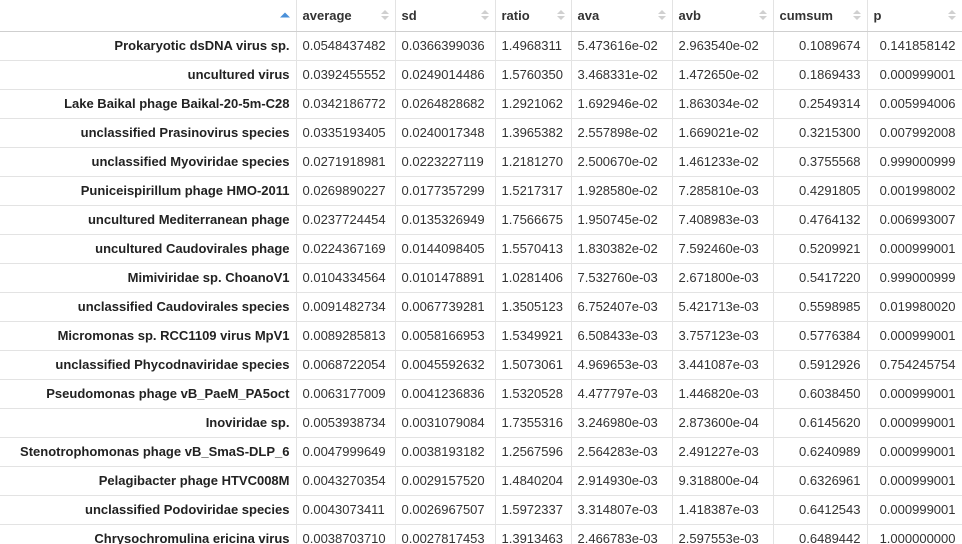 The height and width of the screenshot is (544, 962). Describe the element at coordinates (622, 104) in the screenshot. I see `cell-ava: 1.692946e-02` at that location.